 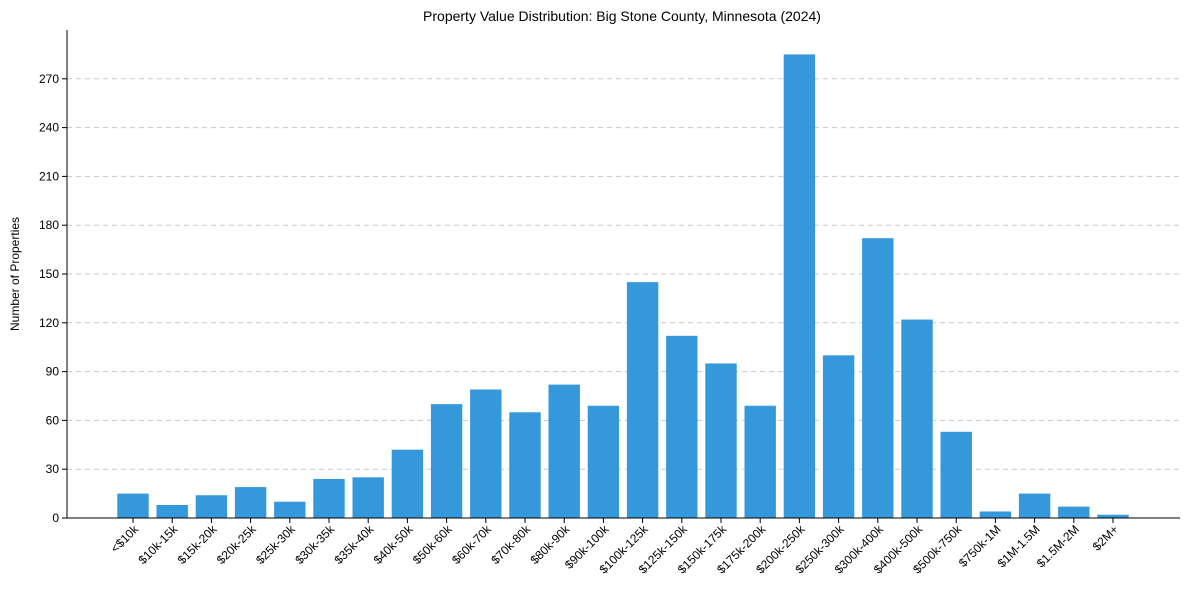 What do you see at coordinates (355, 545) in the screenshot?
I see `x-tick-label: $35k-40k` at bounding box center [355, 545].